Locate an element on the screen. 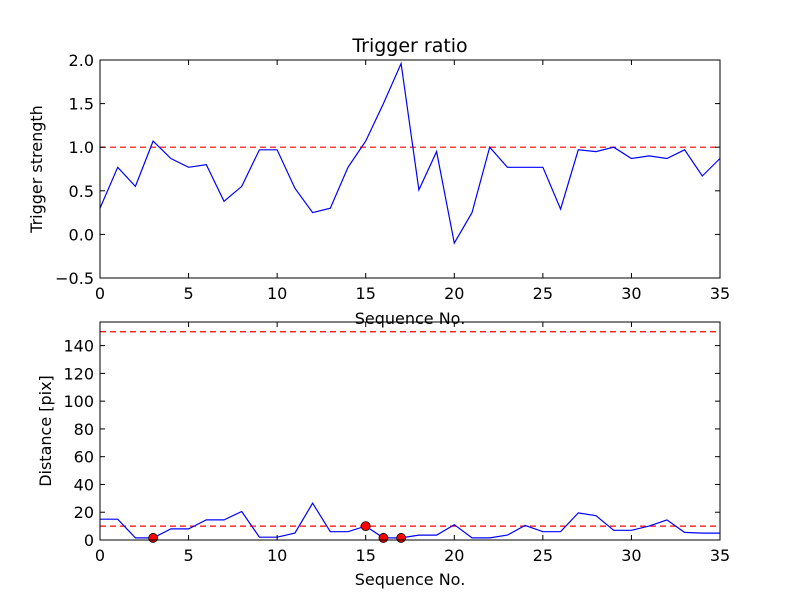 The width and height of the screenshot is (800, 600). y-tick-label: 2.0 is located at coordinates (81, 60).